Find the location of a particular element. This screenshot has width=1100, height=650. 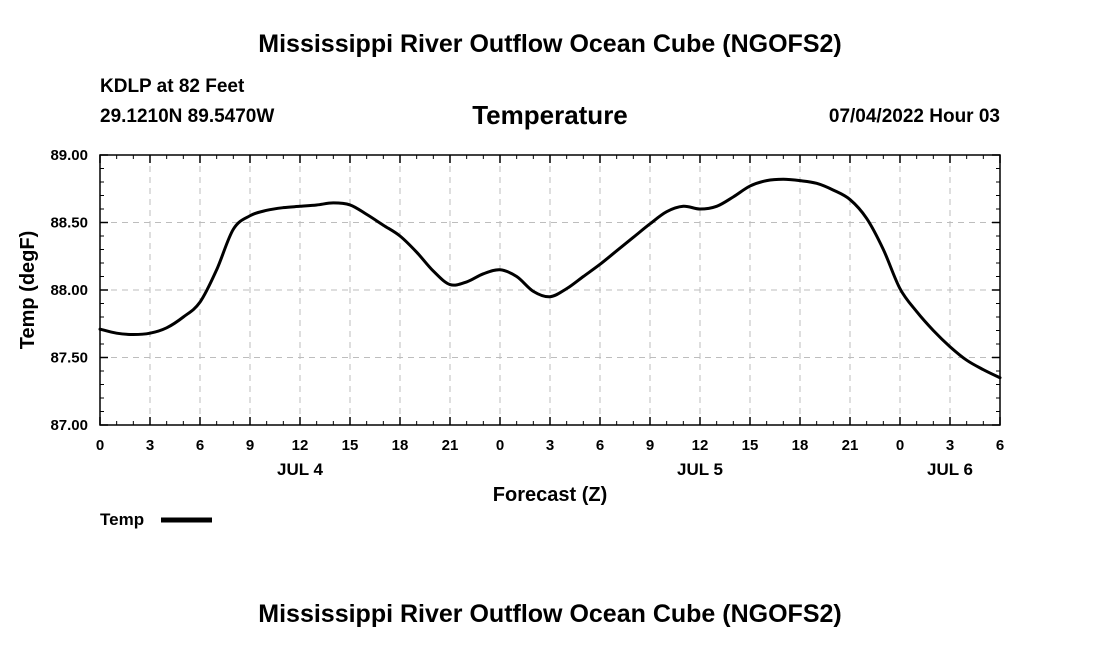

station-coordinates: 29.1210N 89.5470W is located at coordinates (187, 116).